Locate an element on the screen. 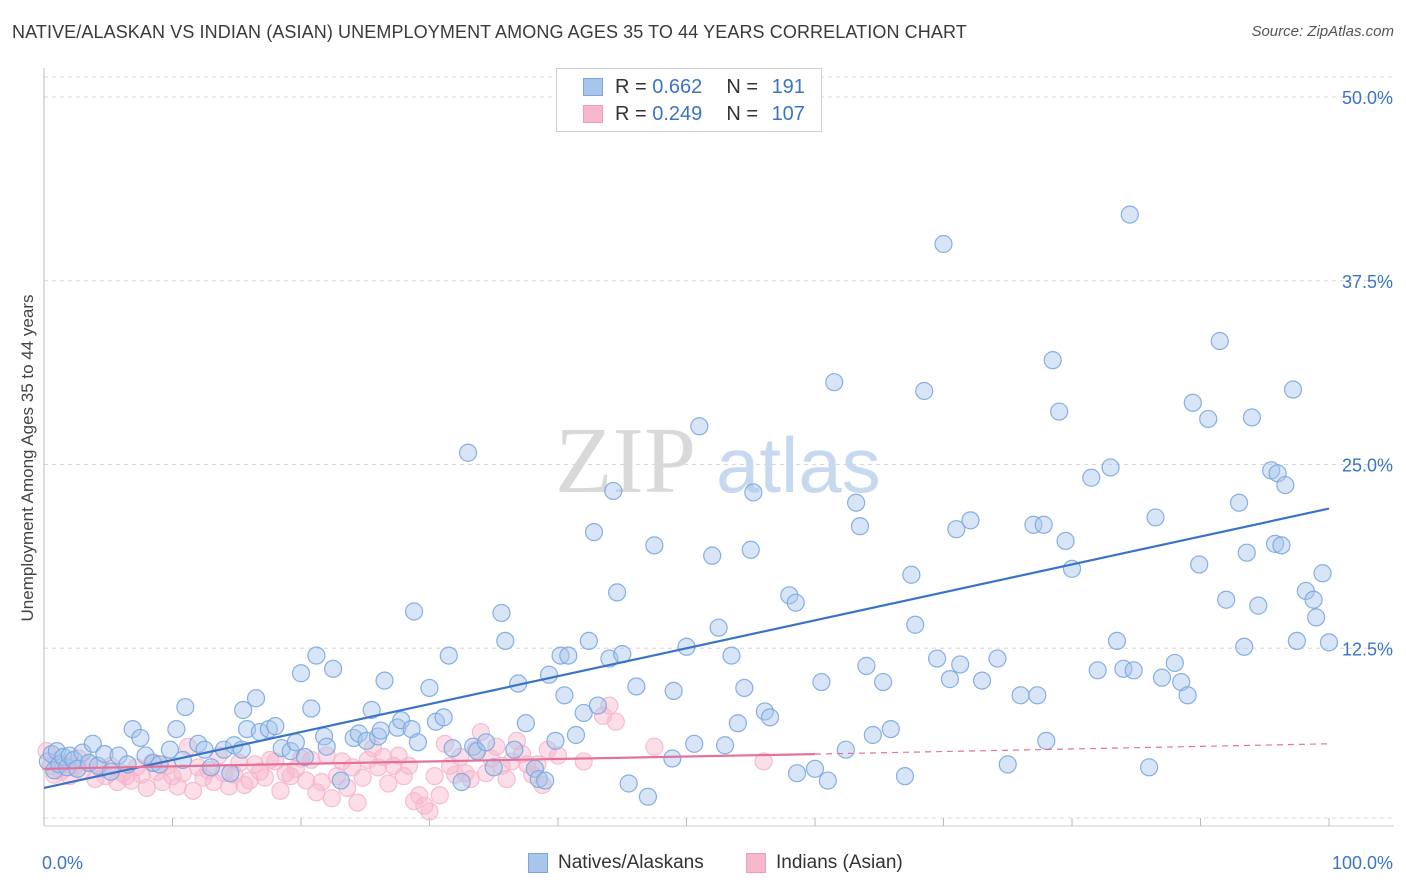  bottom-legend-swatch-blue is located at coordinates (538, 863).